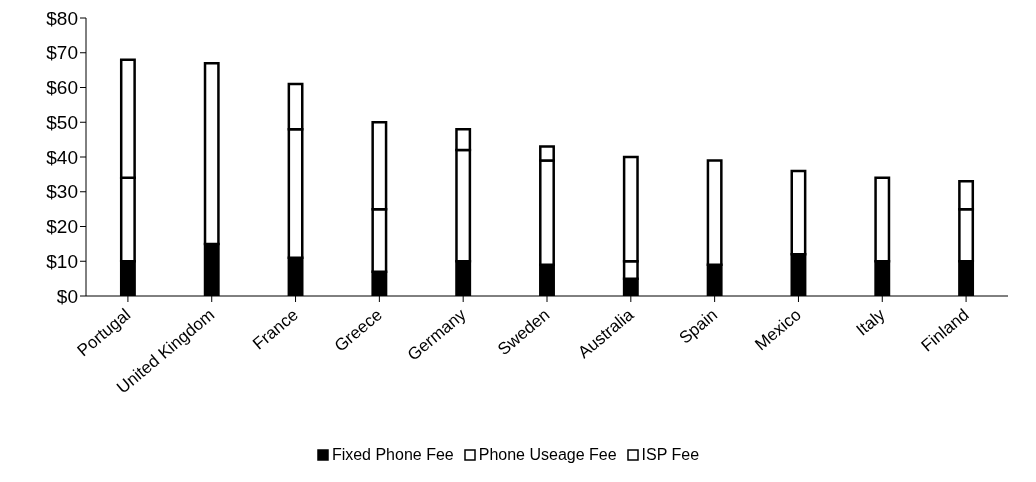 Image resolution: width=1036 pixels, height=482 pixels. What do you see at coordinates (392, 455) in the screenshot?
I see `legend-label: Fixed Phone Fee` at bounding box center [392, 455].